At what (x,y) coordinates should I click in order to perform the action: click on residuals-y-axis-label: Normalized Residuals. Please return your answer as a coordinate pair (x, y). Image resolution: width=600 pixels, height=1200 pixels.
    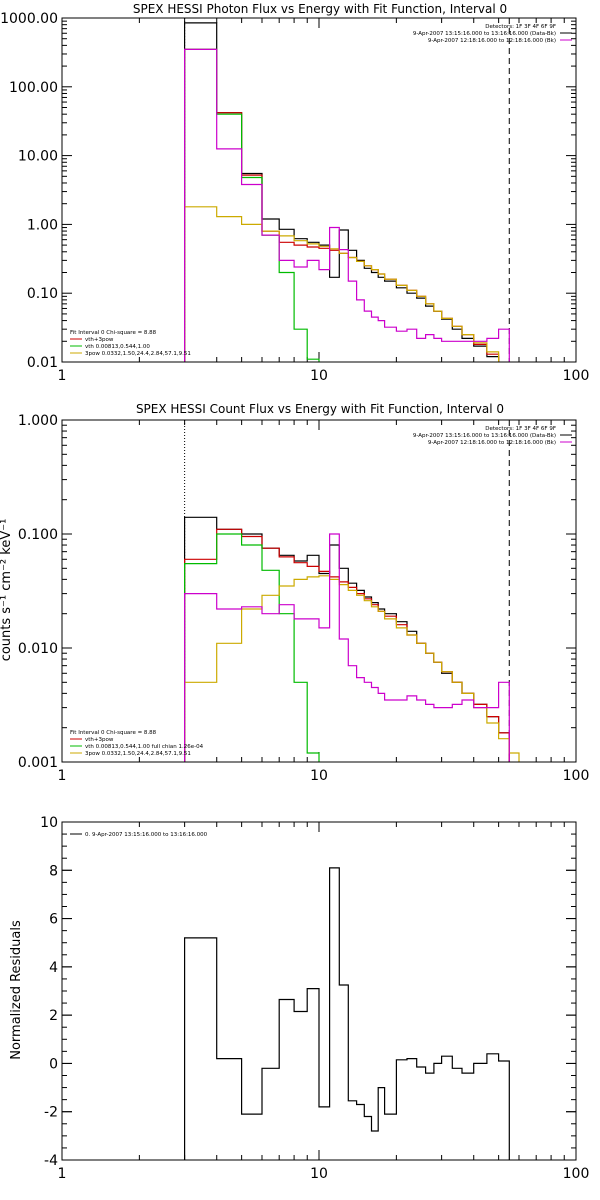
    Looking at the image, I should click on (16, 990).